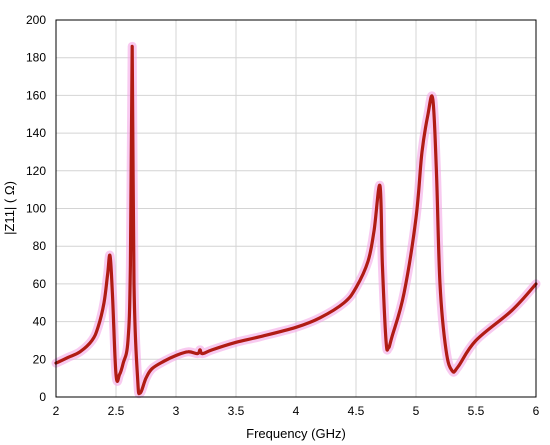  Describe the element at coordinates (36, 171) in the screenshot. I see `y-tick-label: 120` at that location.